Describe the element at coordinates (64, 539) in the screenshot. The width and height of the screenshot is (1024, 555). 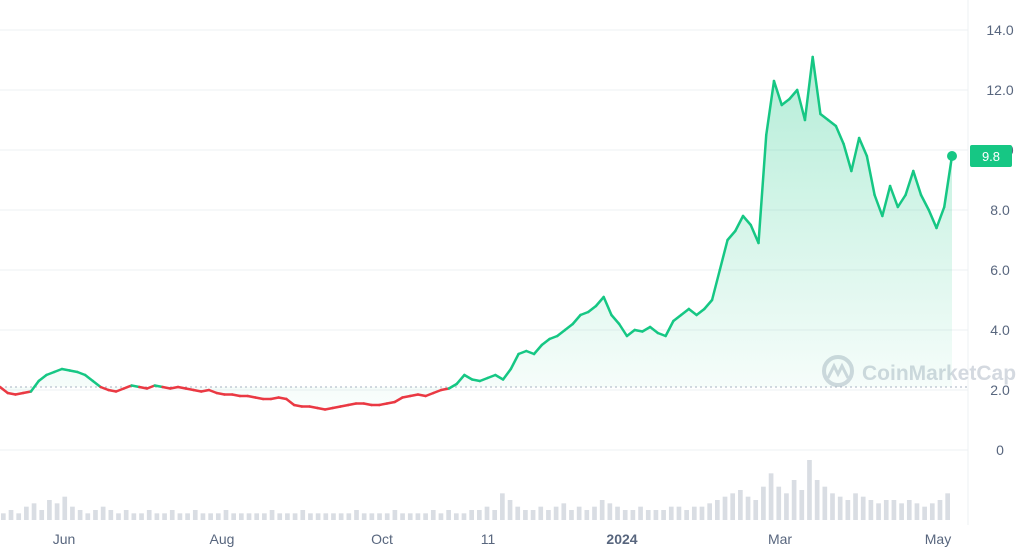
I see `x-tick-label: Jun` at that location.